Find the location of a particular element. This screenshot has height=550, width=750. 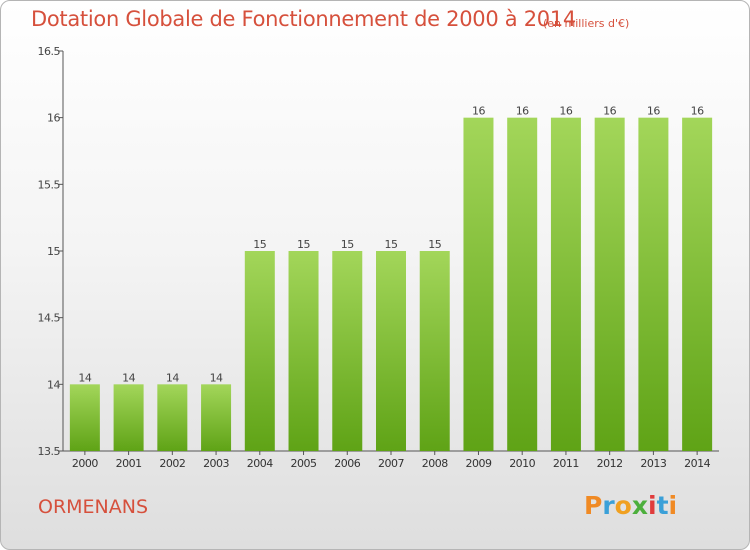

data-label-2002: 14 is located at coordinates (172, 377).